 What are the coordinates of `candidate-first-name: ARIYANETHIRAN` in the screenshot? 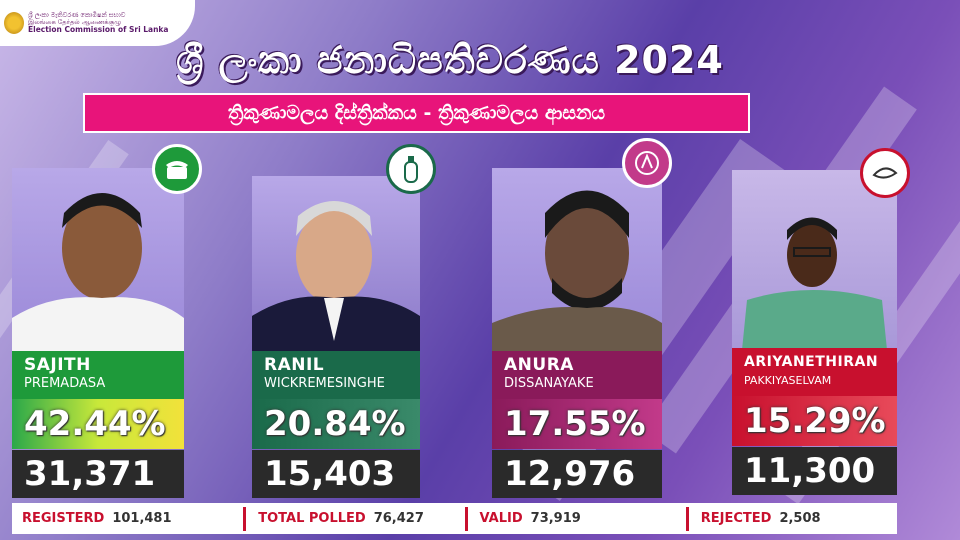 It's located at (811, 362).